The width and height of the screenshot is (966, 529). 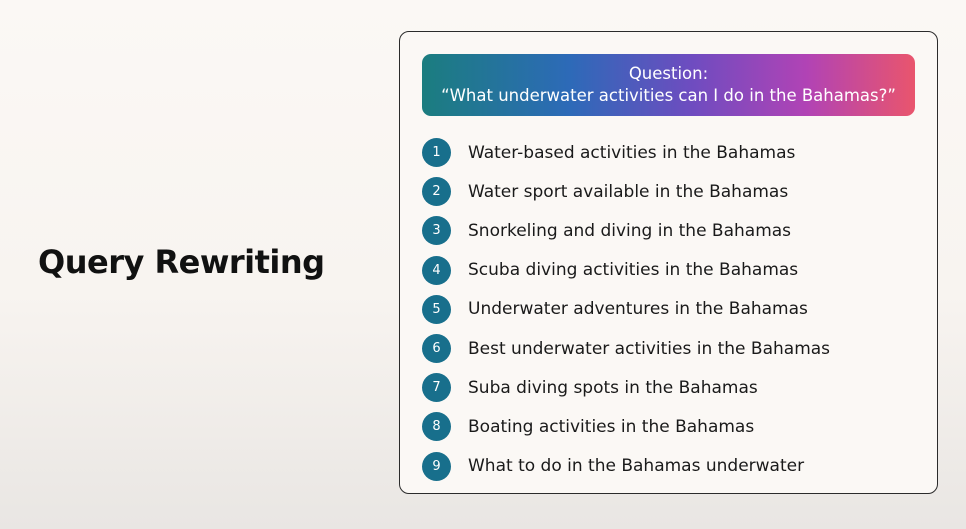 I want to click on number-badge: 5, so click(x=436, y=309).